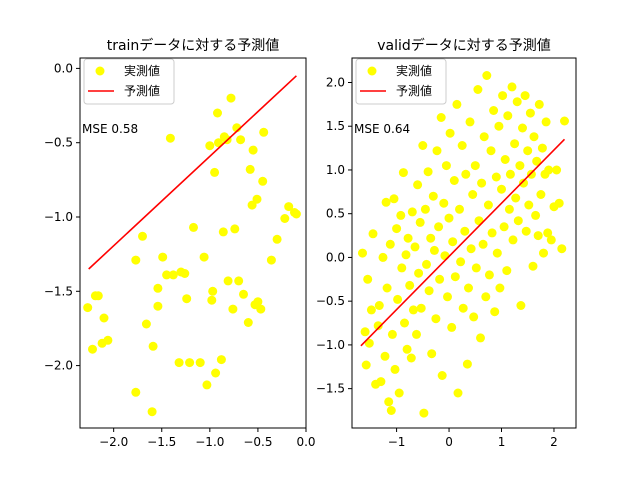 This screenshot has height=480, width=640. Describe the element at coordinates (414, 90) in the screenshot. I see `legend-label: 予測値` at that location.